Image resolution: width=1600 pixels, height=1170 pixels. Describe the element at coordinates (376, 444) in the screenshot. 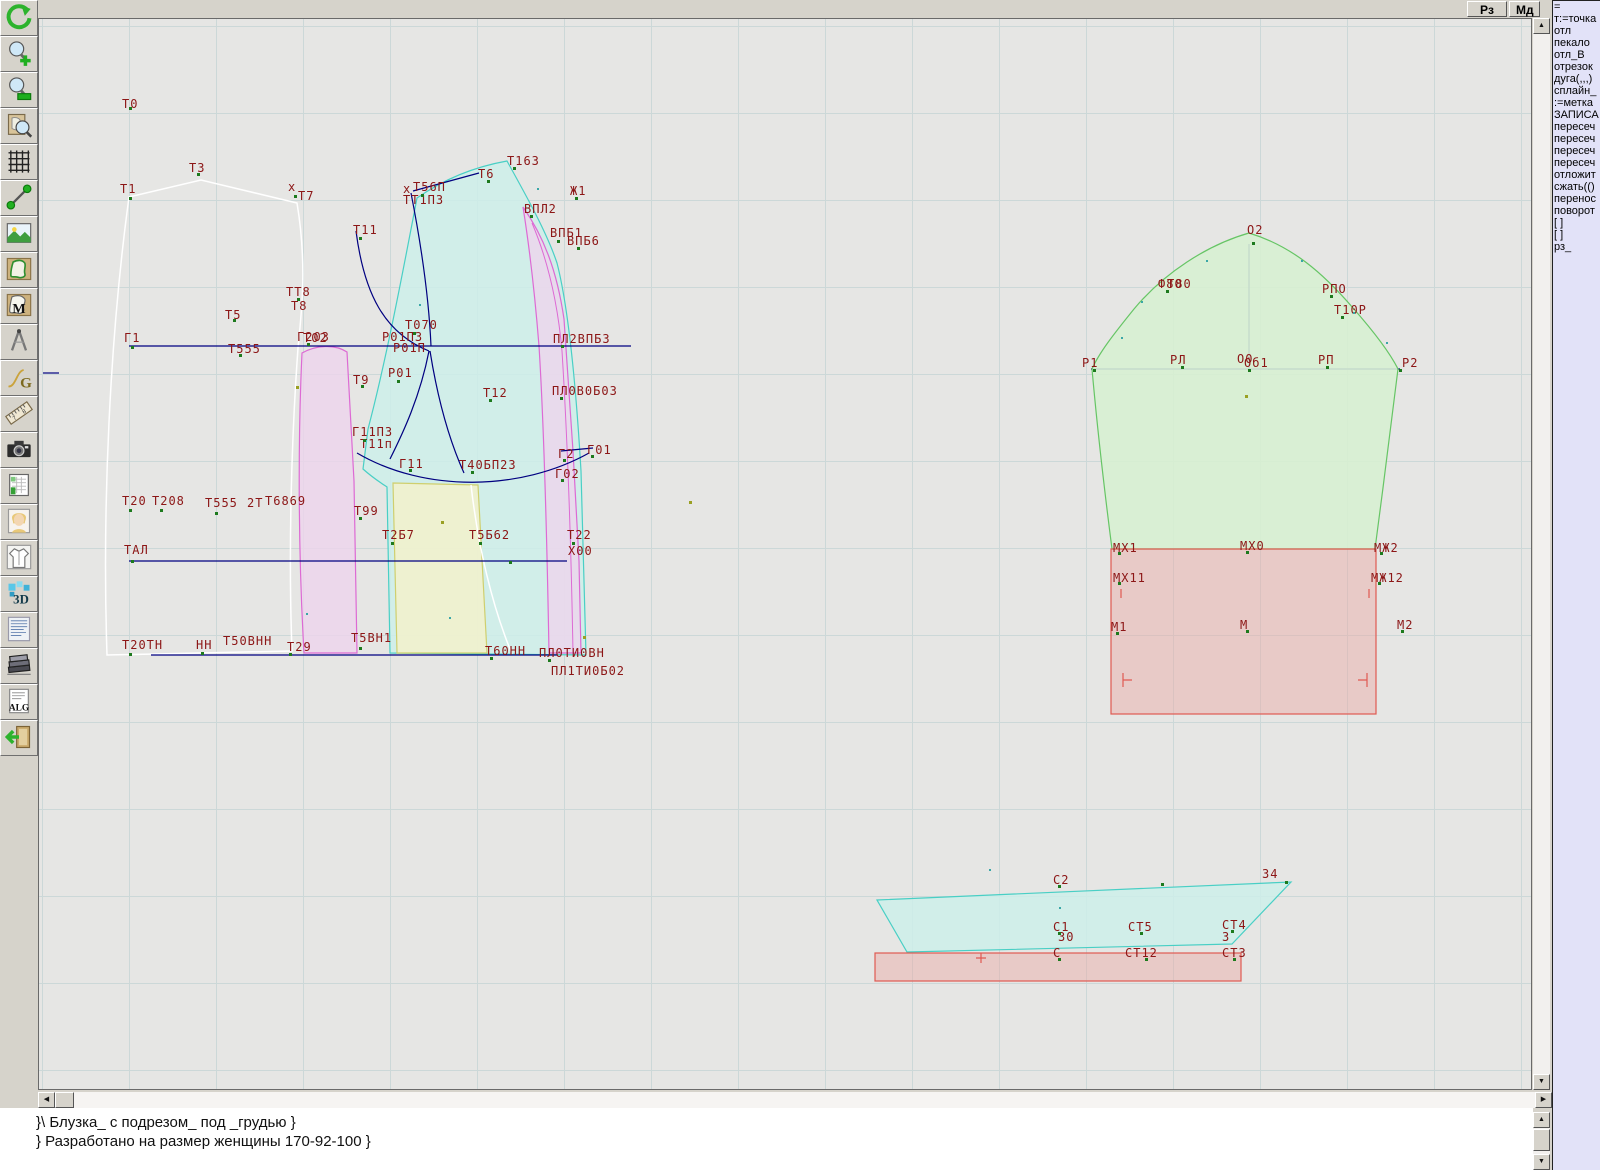

I see `point-label: Т11п` at that location.